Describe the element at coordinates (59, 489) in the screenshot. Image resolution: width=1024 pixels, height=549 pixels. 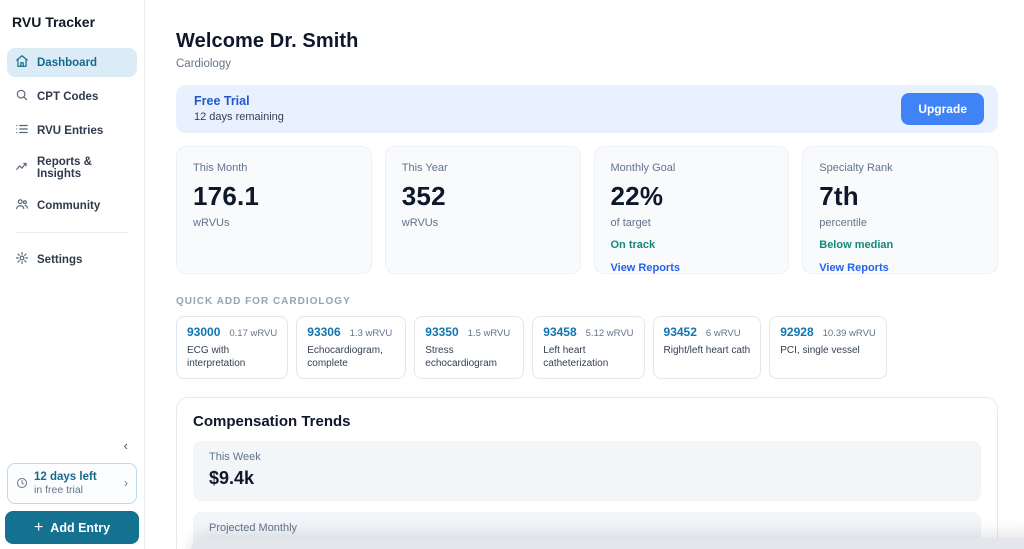
I see `trial-subtitle: in free trial` at that location.